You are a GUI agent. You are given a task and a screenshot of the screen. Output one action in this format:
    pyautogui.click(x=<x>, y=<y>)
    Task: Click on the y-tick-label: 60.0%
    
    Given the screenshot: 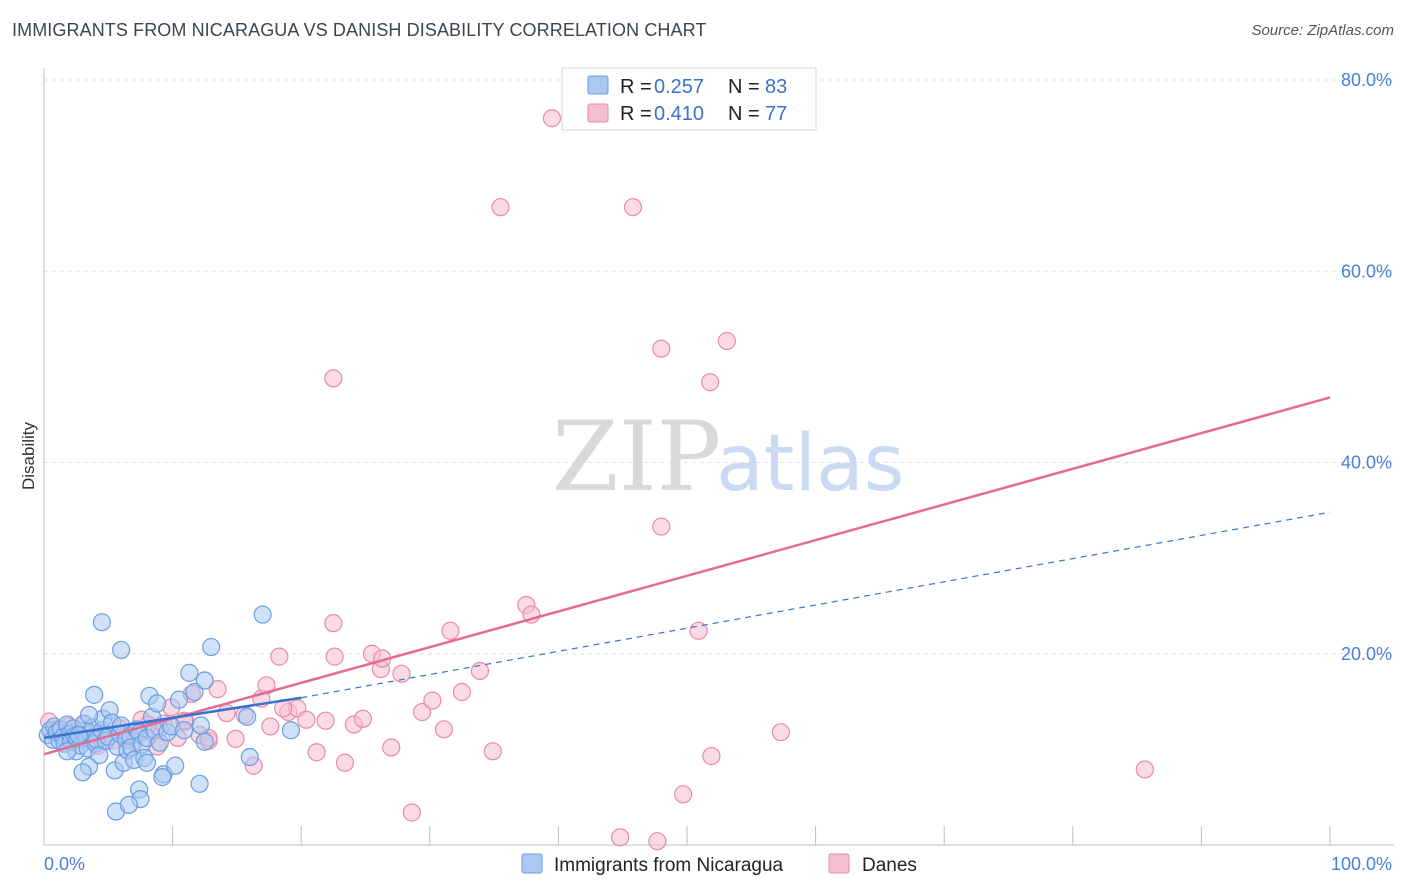 What is the action you would take?
    pyautogui.click(x=1366, y=271)
    